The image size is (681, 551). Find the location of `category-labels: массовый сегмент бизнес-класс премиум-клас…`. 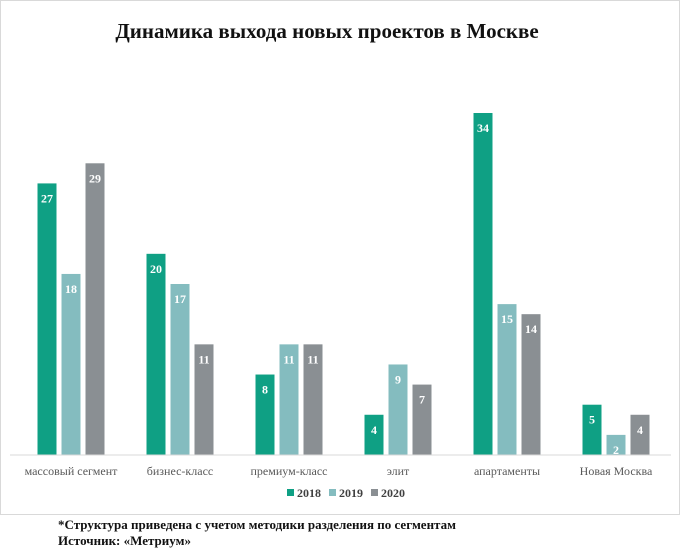

category-labels: массовый сегмент бизнес-класс премиум-клас… is located at coordinates (339, 471).